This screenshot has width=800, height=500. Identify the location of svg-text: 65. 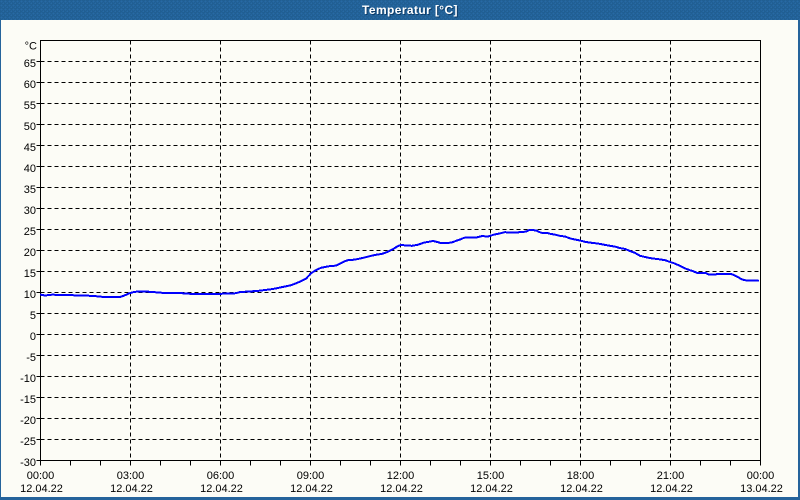
(30, 64).